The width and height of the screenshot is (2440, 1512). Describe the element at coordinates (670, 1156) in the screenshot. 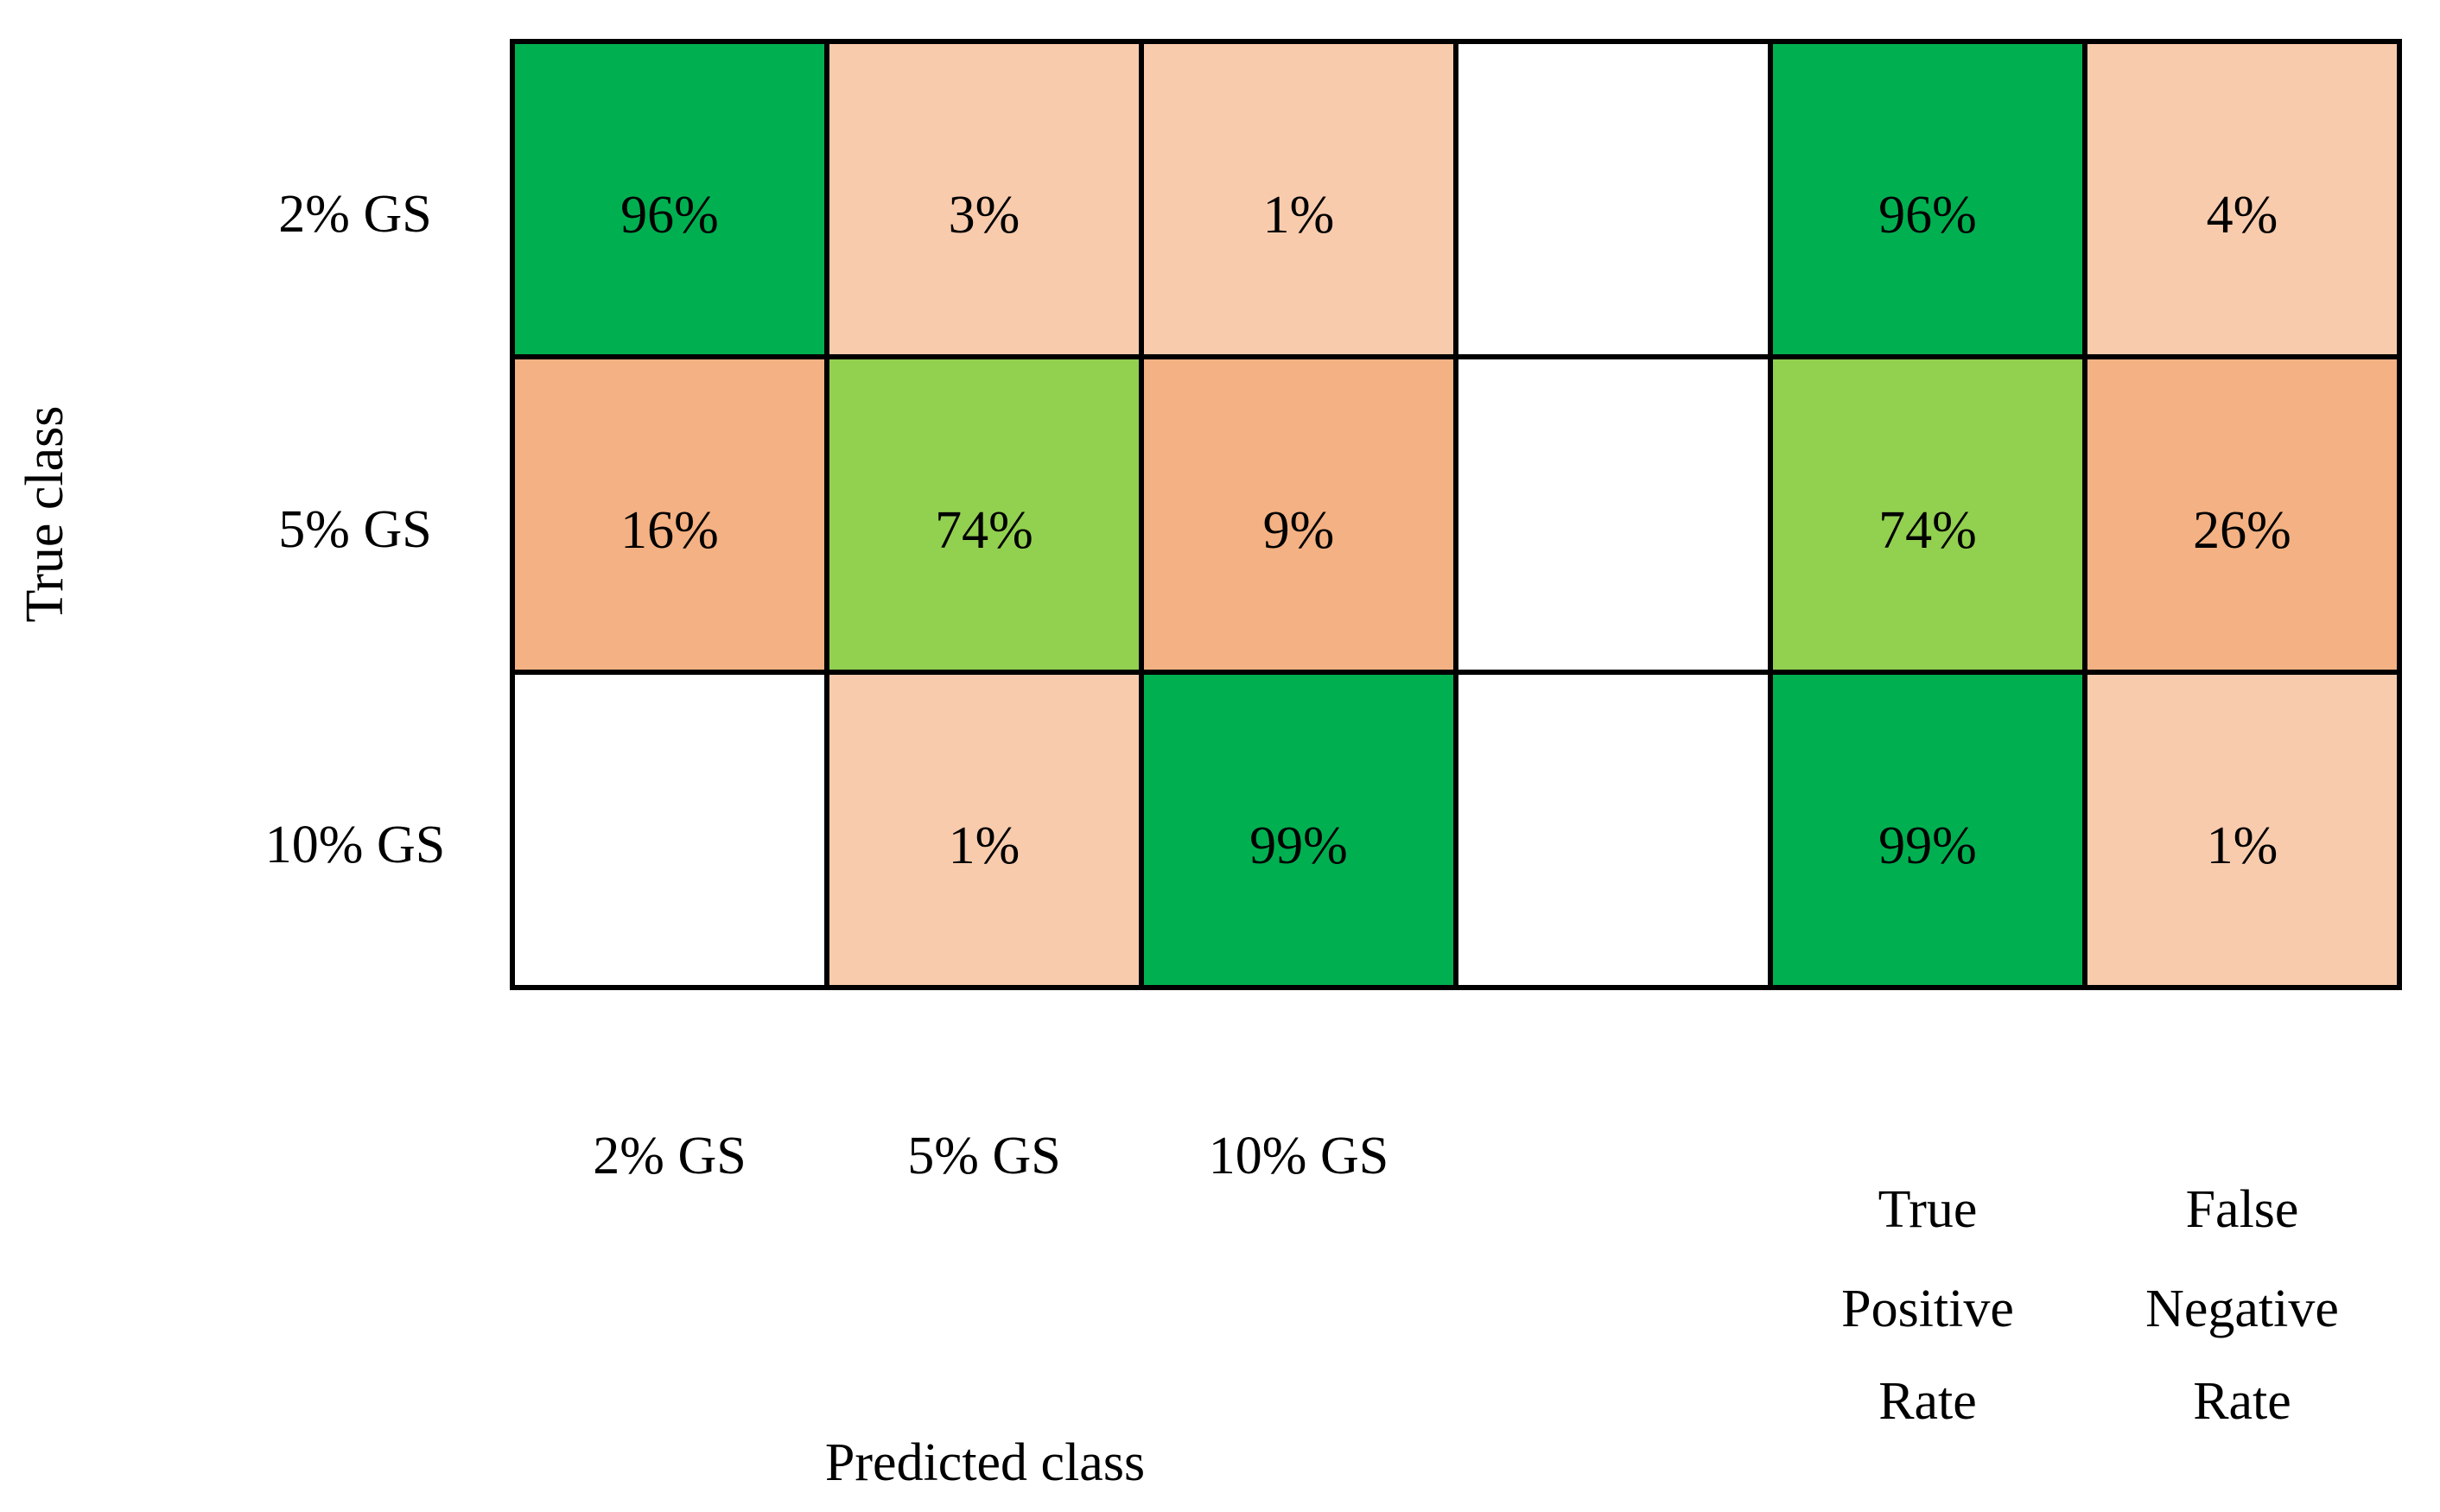

I see `col-label-2pct-gs: 2% GS` at that location.